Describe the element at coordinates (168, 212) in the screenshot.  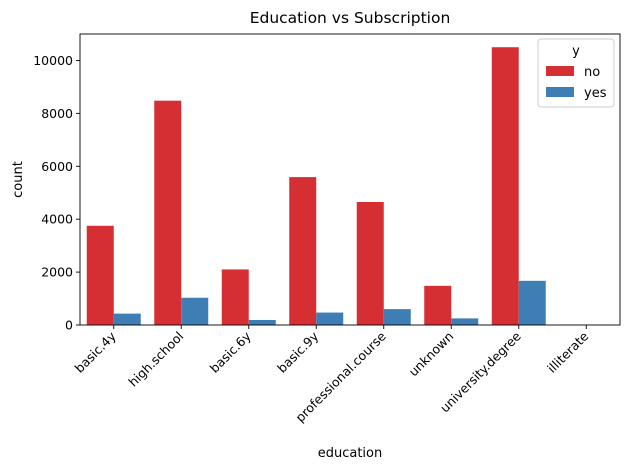
I see `bar-no-high-school` at that location.